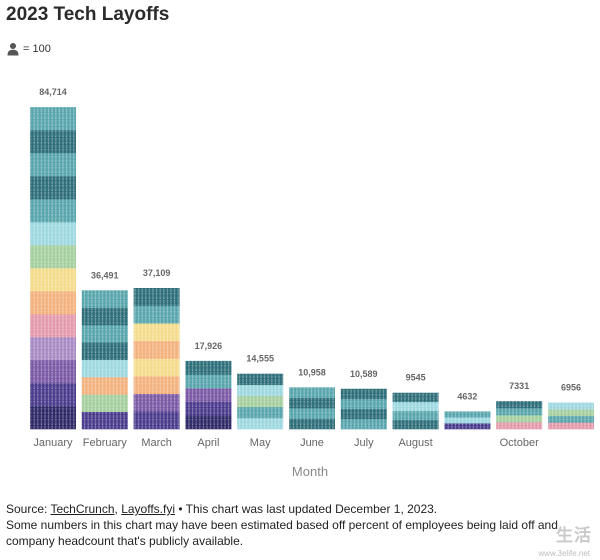 The image size is (600, 560). I want to click on person-icon, so click(13, 49).